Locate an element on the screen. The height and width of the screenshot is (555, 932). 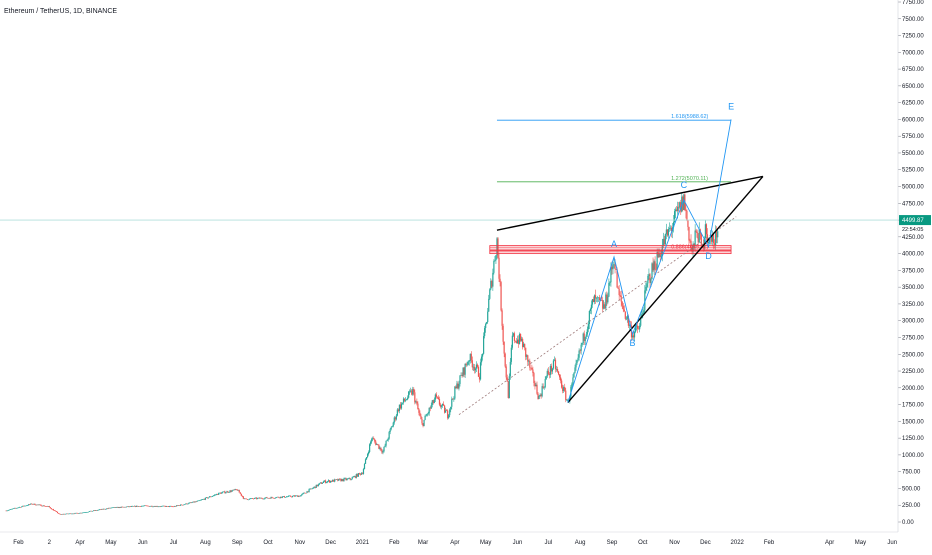
x-tick-label: Jul is located at coordinates (174, 543).